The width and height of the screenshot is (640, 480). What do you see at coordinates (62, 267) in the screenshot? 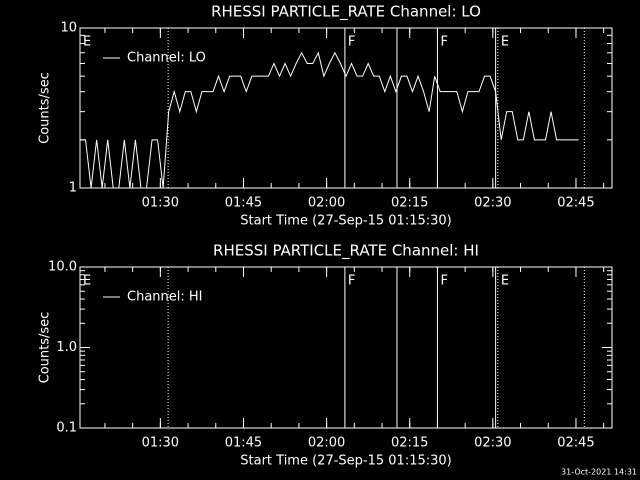
I see `y-tick-label: 10.0` at bounding box center [62, 267].